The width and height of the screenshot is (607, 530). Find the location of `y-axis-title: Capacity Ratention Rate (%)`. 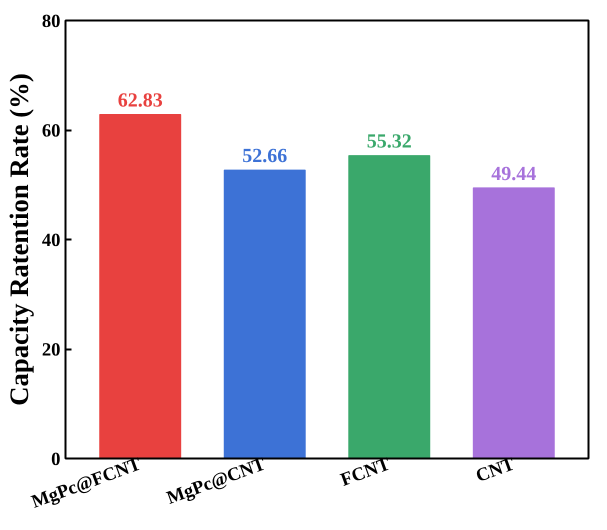

y-axis-title: Capacity Ratention Rate (%) is located at coordinates (19, 239).